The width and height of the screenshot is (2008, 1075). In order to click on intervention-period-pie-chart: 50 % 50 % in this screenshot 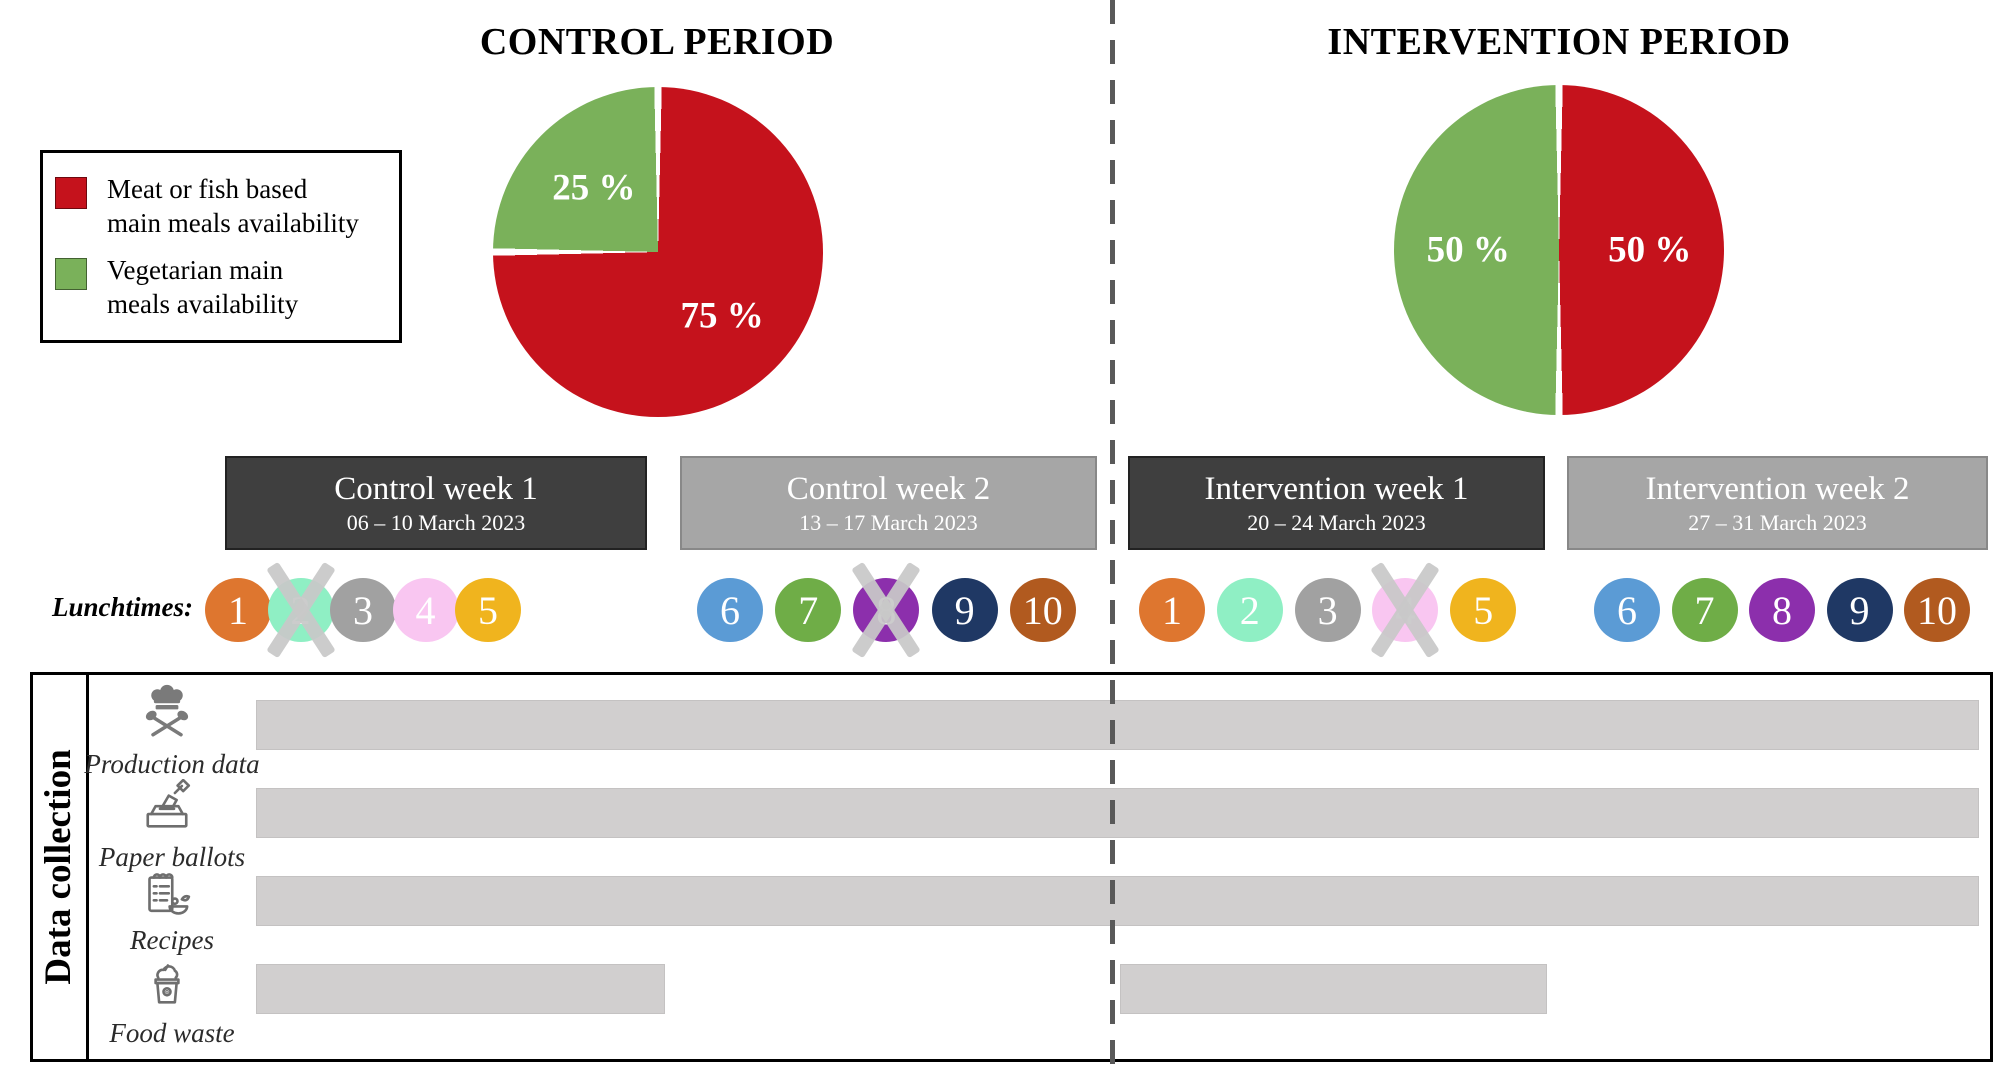, I will do `click(1559, 250)`.